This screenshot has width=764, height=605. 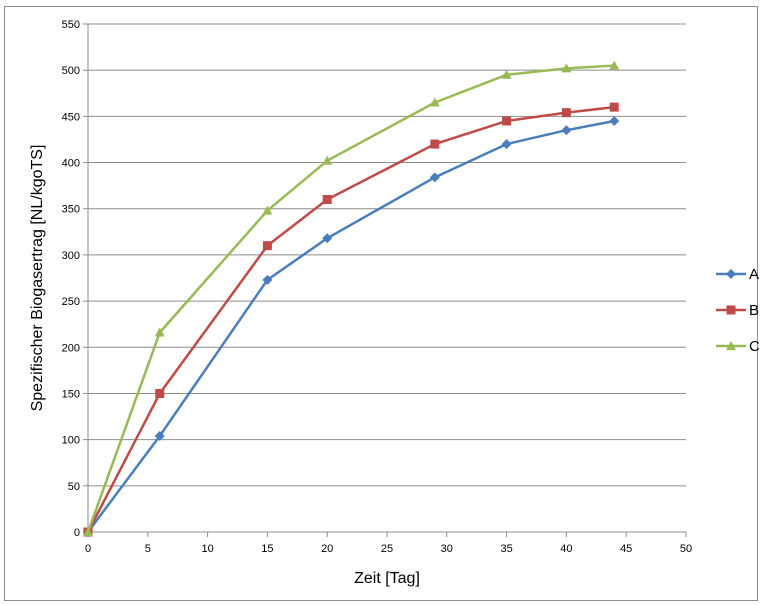 What do you see at coordinates (71, 117) in the screenshot?
I see `y-tick-label: 450` at bounding box center [71, 117].